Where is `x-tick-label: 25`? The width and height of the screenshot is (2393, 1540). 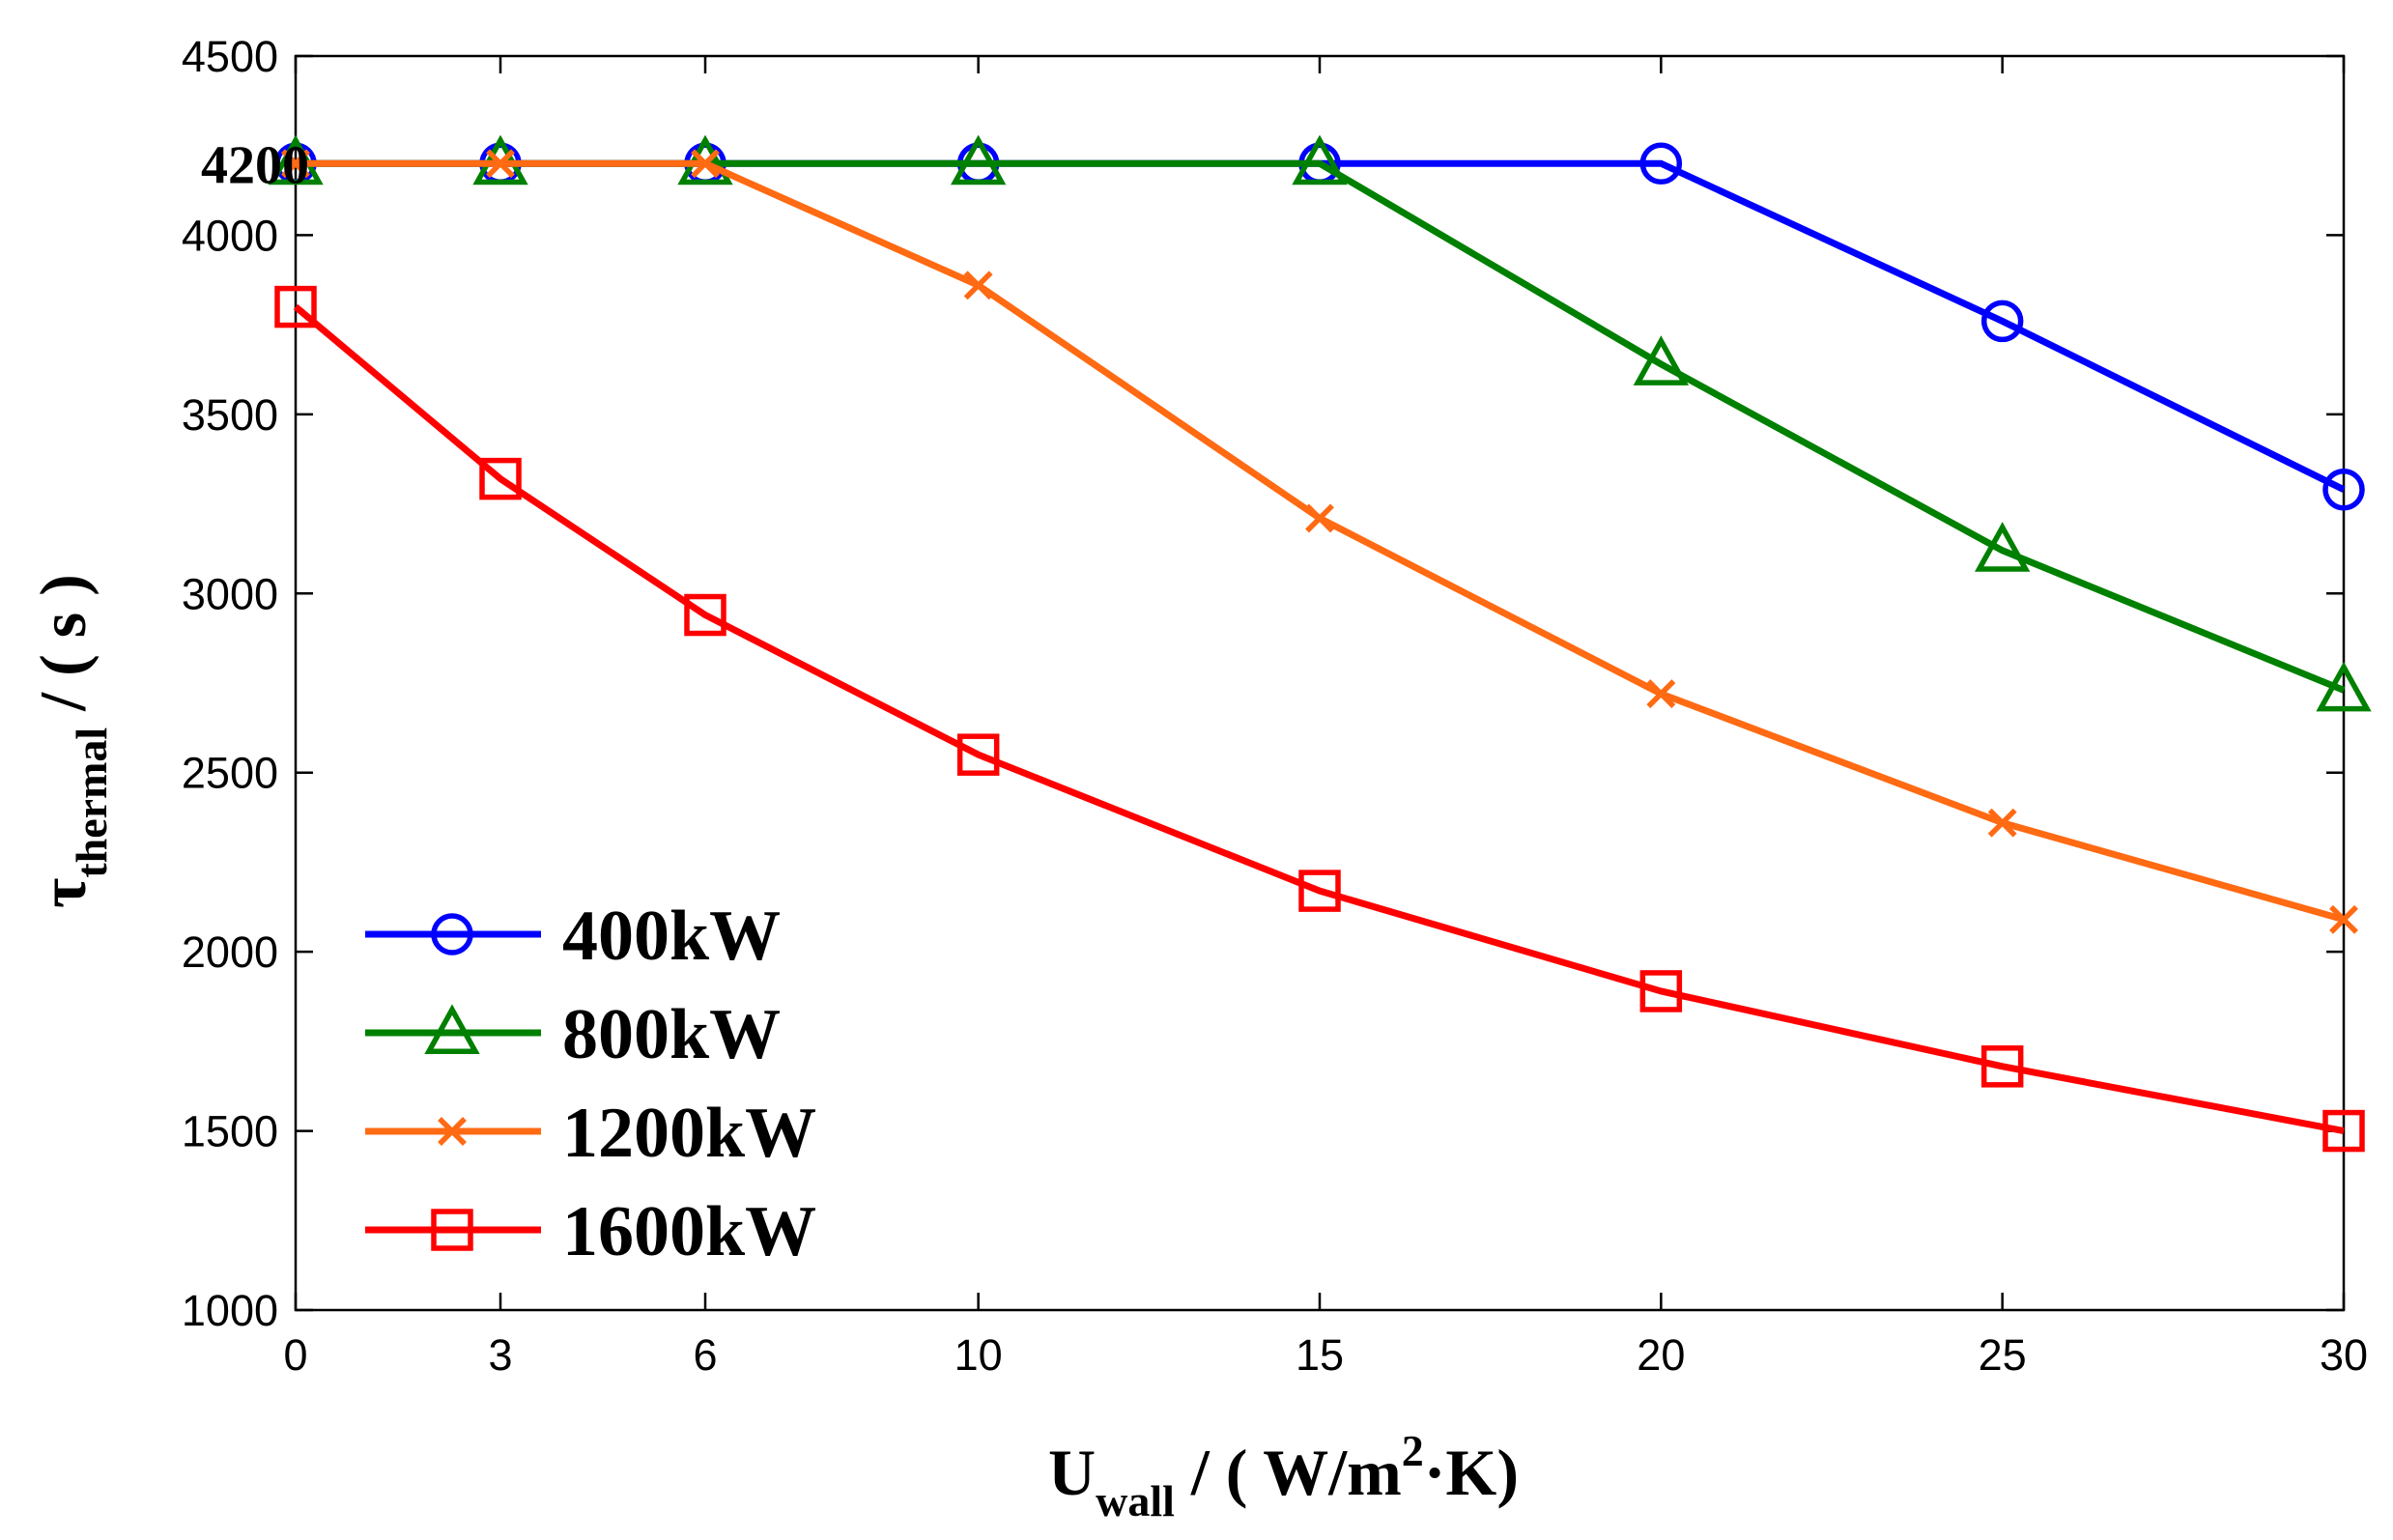
x-tick-label: 25 is located at coordinates (2003, 1355).